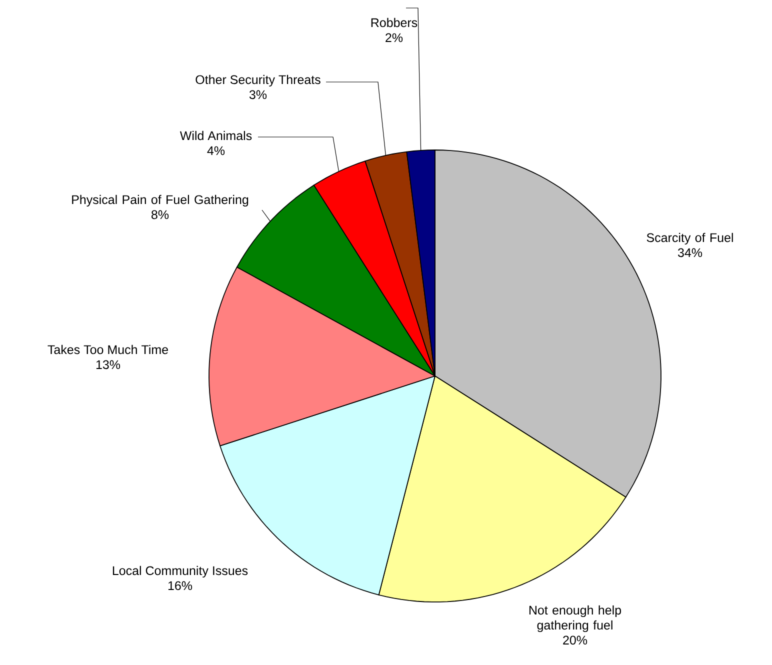 The image size is (772, 665). I want to click on data-label: 8%, so click(160, 215).